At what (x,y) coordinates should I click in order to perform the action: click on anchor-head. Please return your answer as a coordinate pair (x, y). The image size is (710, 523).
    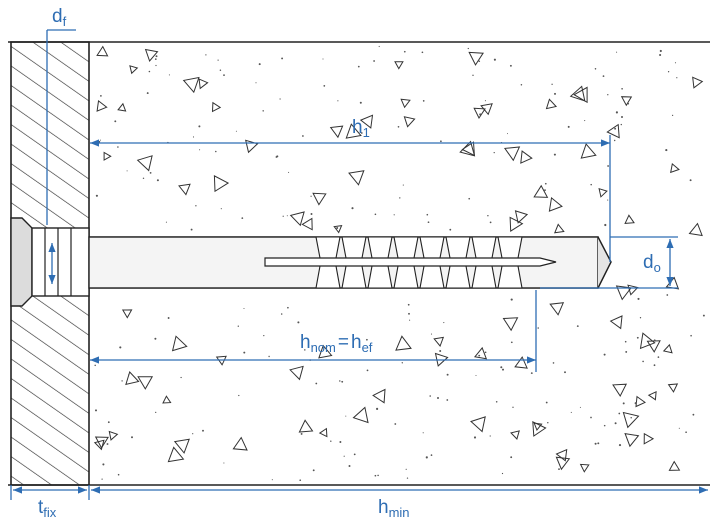
    Looking at the image, I should click on (50, 262).